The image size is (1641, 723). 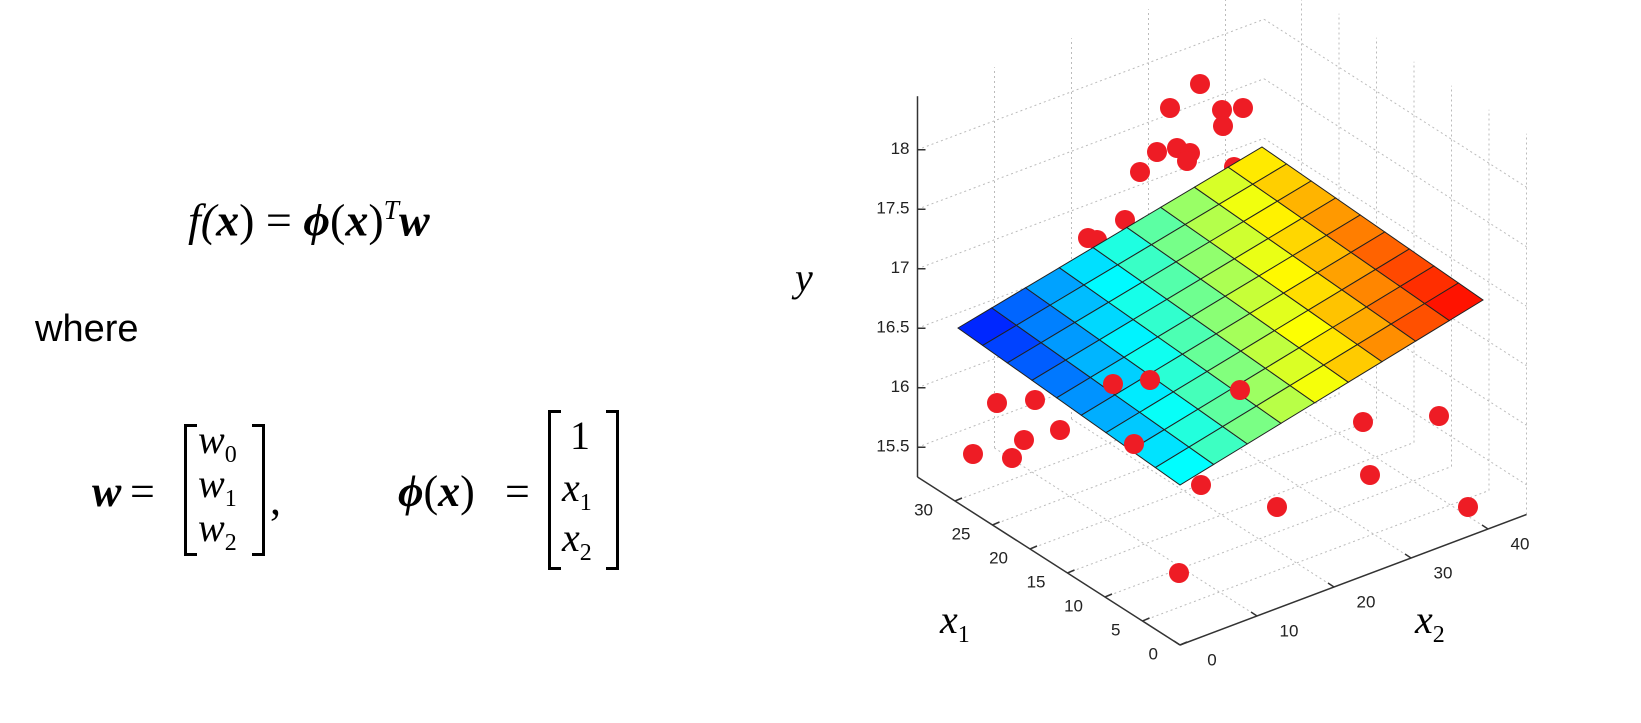 I want to click on x1-tick-label: 5, so click(x=1115, y=629).